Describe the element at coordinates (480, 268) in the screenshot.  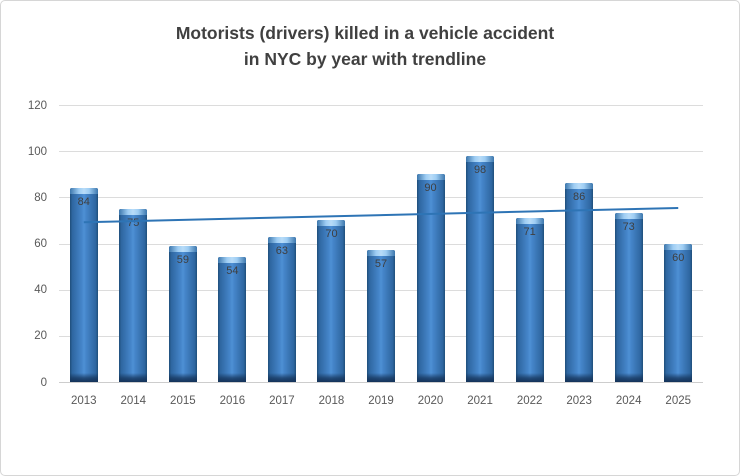
I see `bar-2021` at that location.